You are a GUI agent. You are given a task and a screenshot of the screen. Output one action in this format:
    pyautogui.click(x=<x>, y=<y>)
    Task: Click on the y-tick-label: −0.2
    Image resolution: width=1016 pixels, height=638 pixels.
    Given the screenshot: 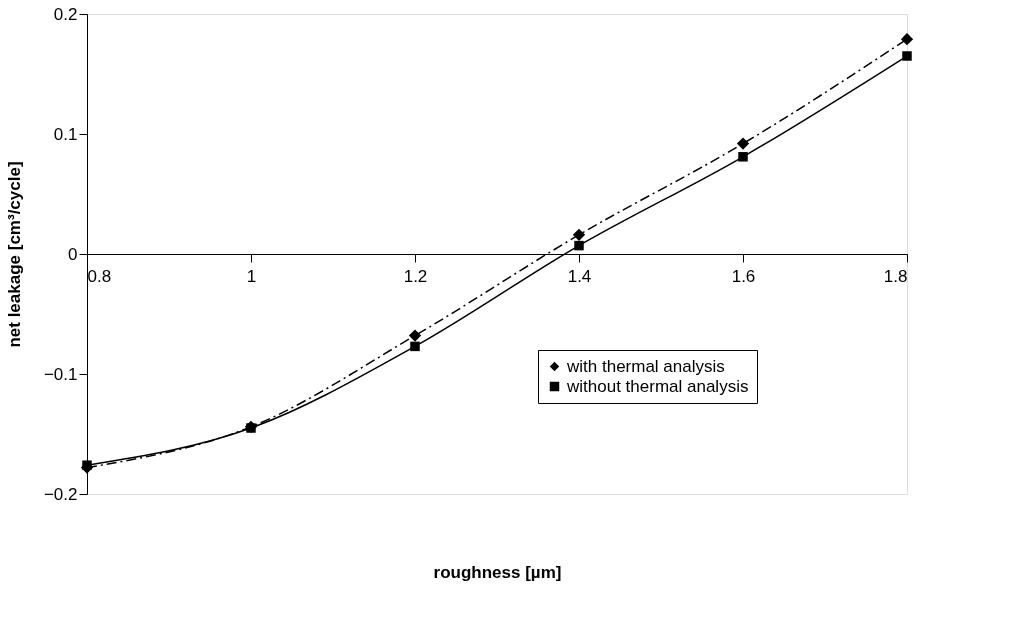 What is the action you would take?
    pyautogui.click(x=60, y=494)
    